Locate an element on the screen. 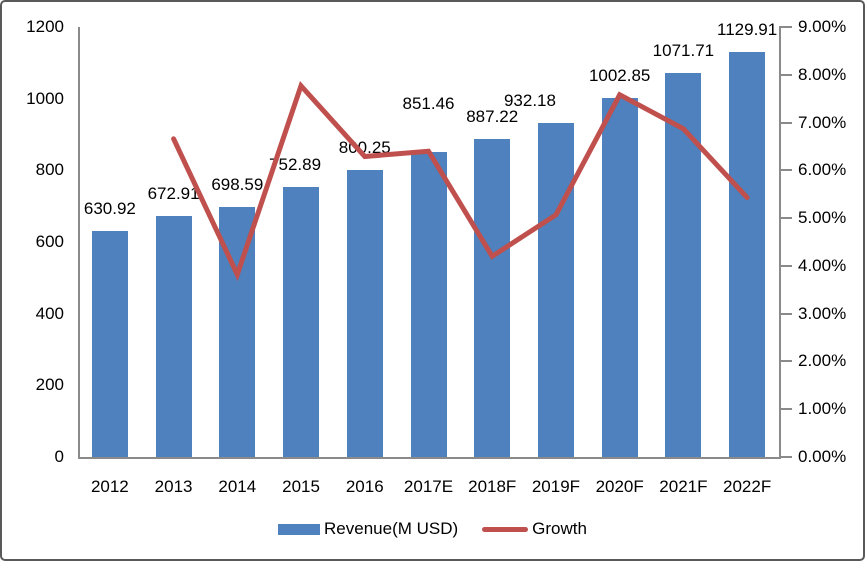 The width and height of the screenshot is (865, 561). right-axis-tick-label: 6.00% is located at coordinates (822, 170).